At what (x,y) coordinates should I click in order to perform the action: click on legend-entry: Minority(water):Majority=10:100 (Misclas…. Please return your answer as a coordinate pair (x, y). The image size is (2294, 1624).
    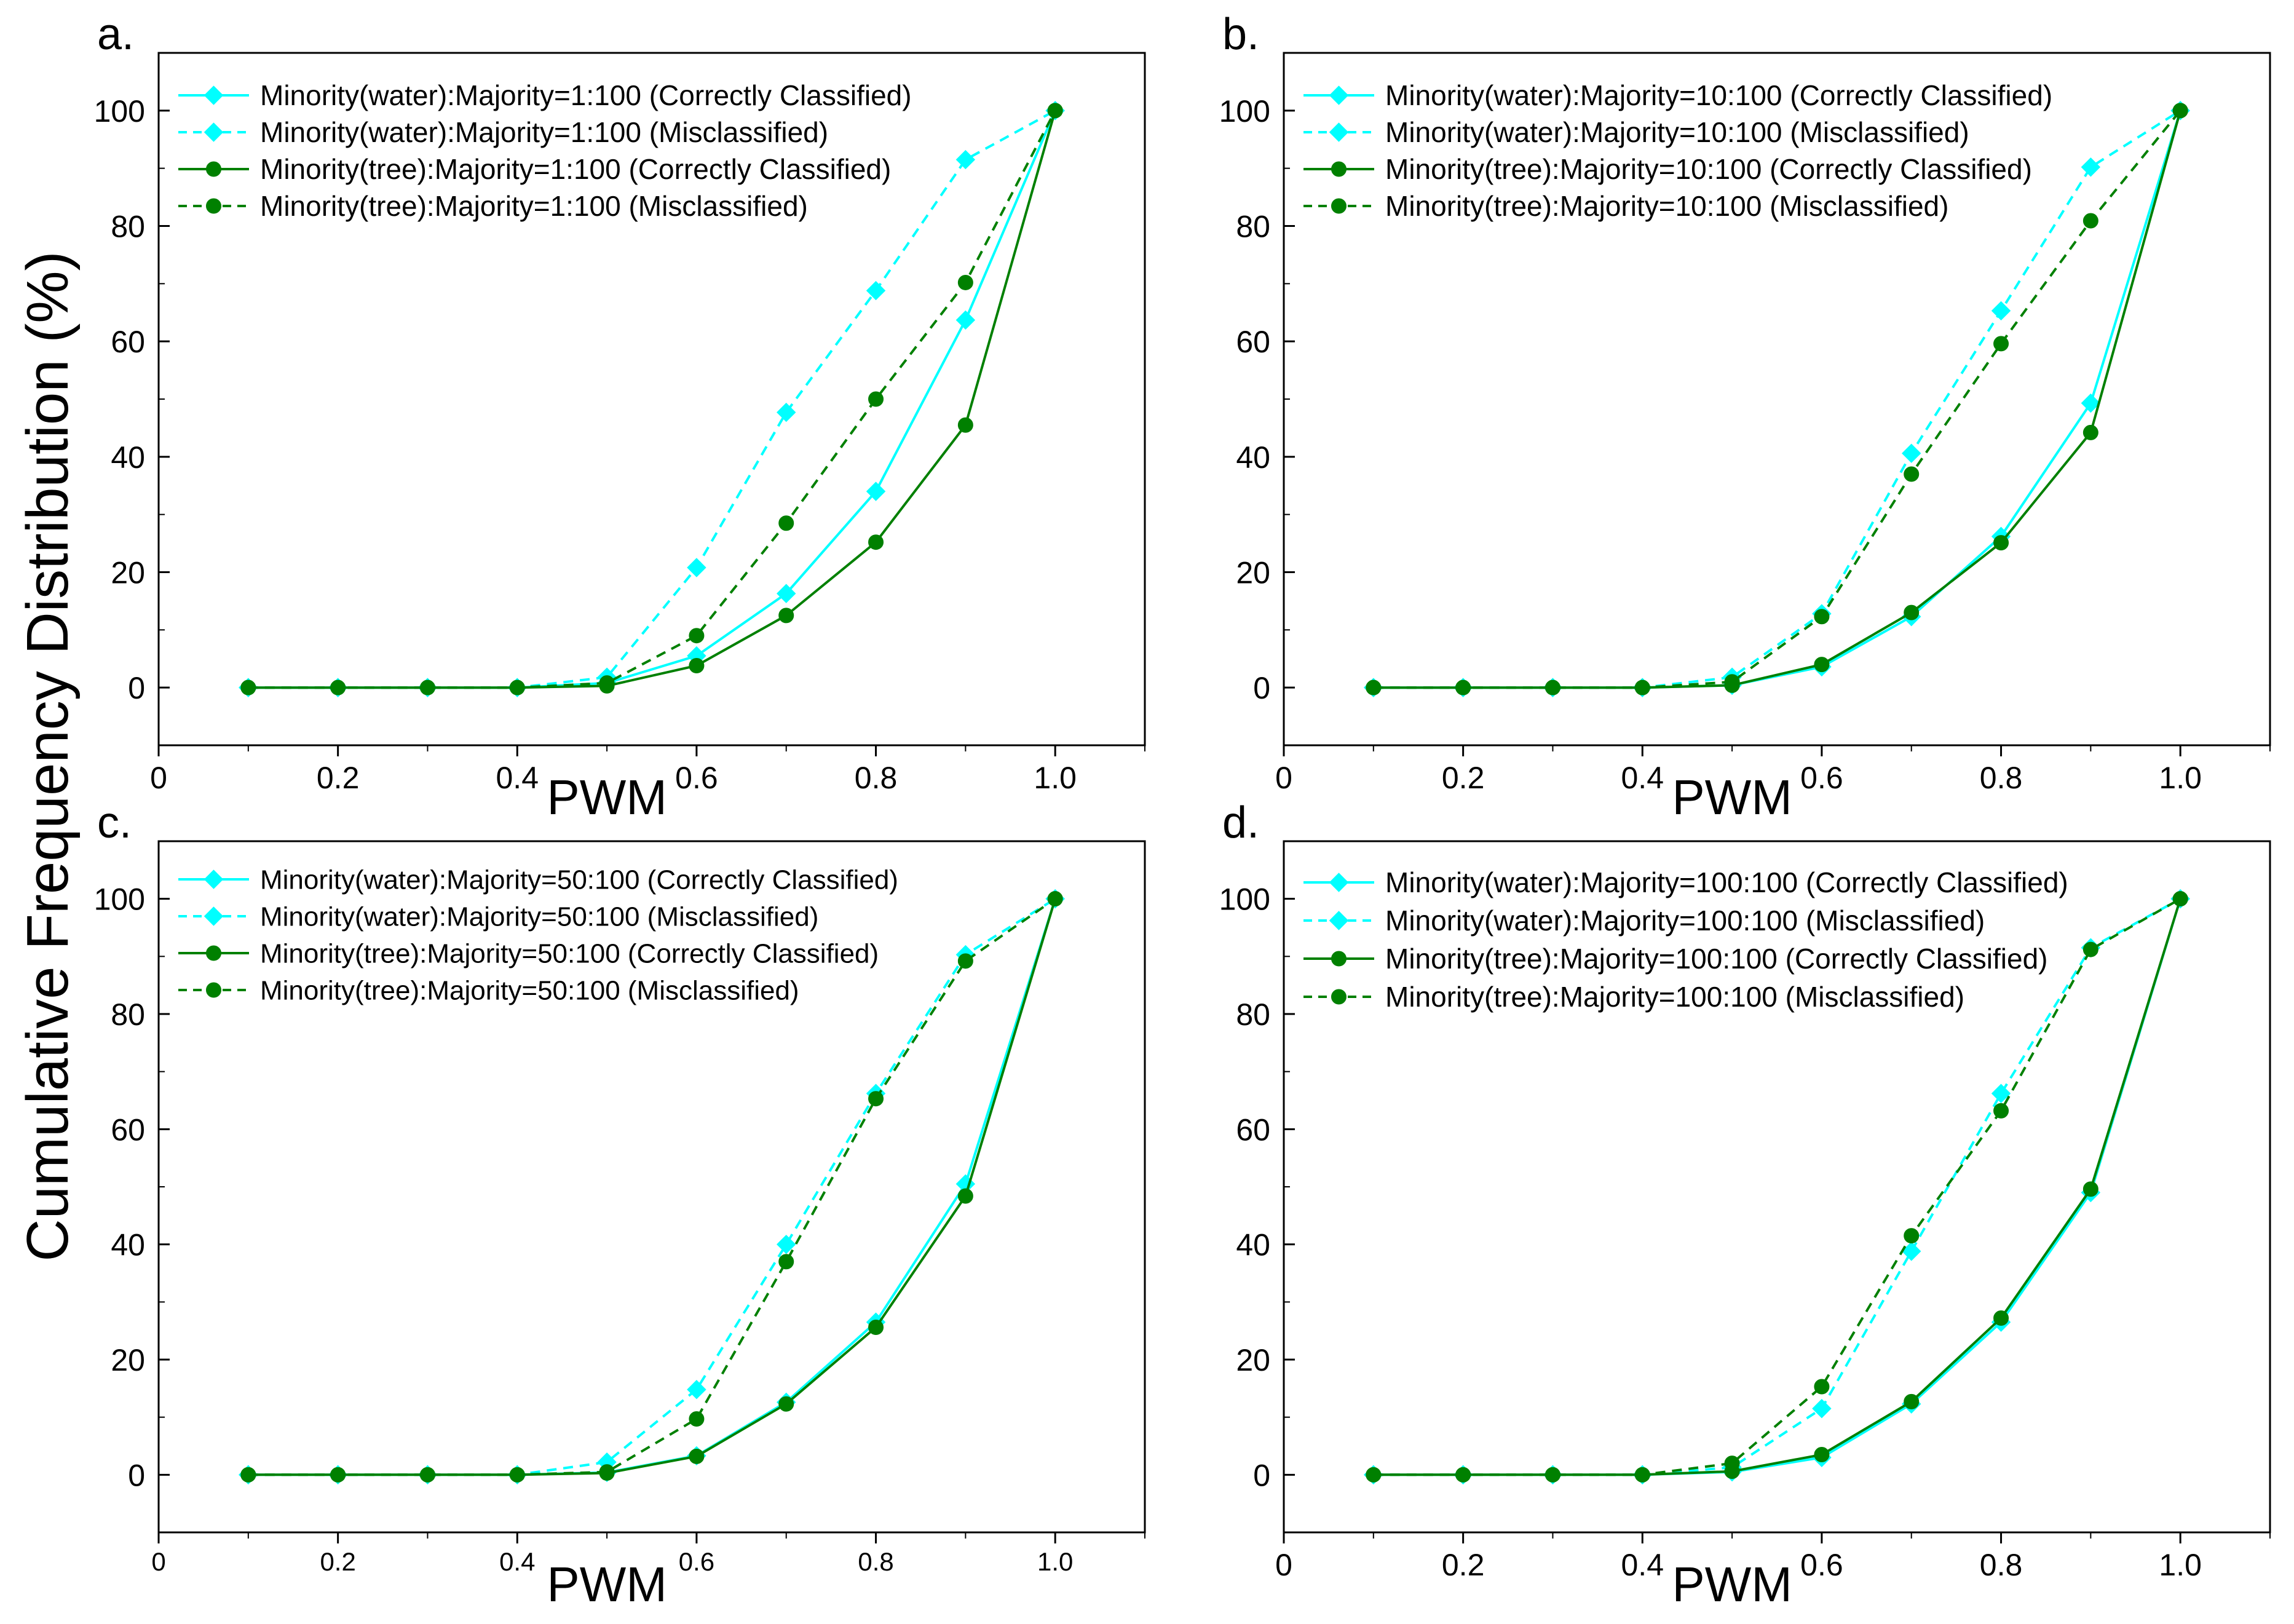
    Looking at the image, I should click on (1636, 132).